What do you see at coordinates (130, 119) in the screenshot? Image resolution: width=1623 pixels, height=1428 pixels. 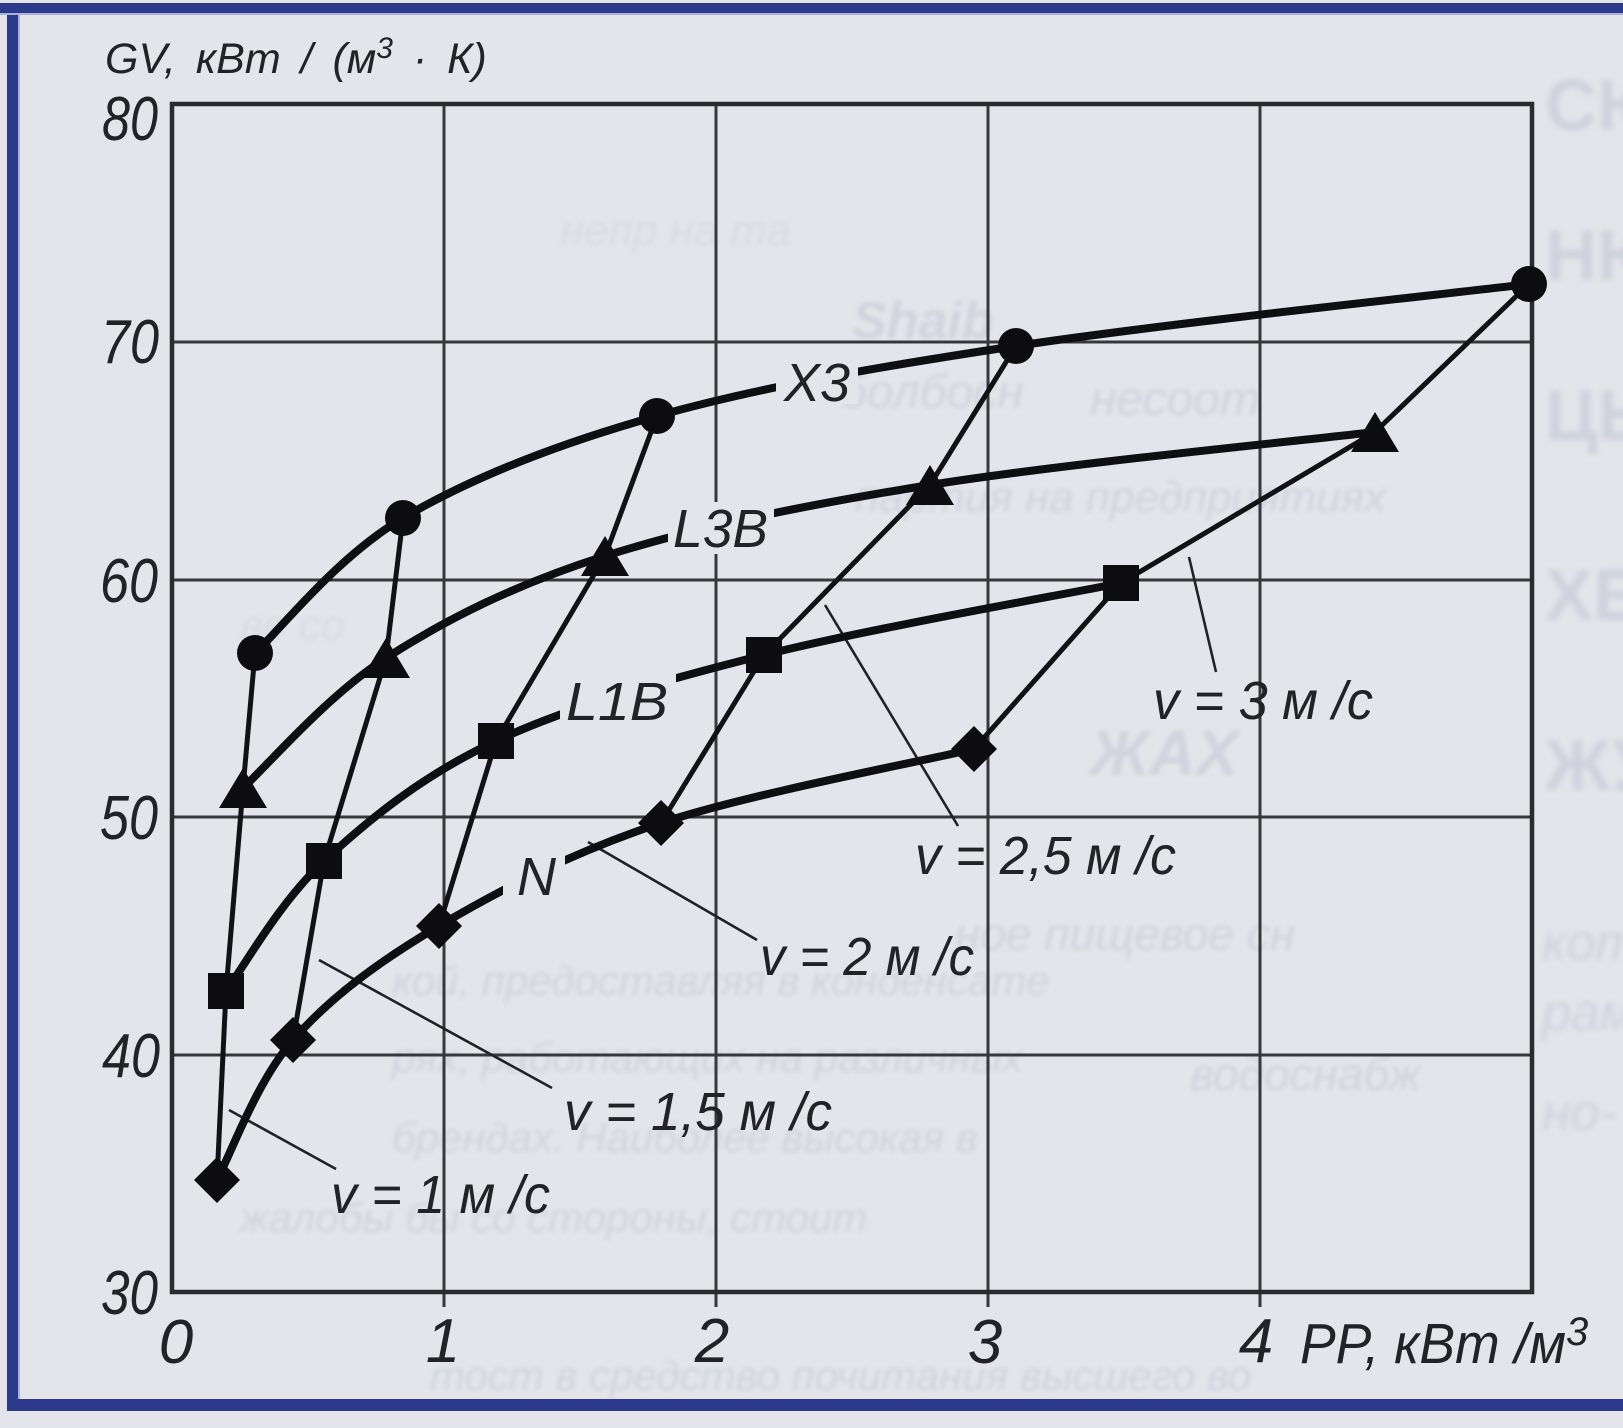 I see `svg-text: 80` at bounding box center [130, 119].